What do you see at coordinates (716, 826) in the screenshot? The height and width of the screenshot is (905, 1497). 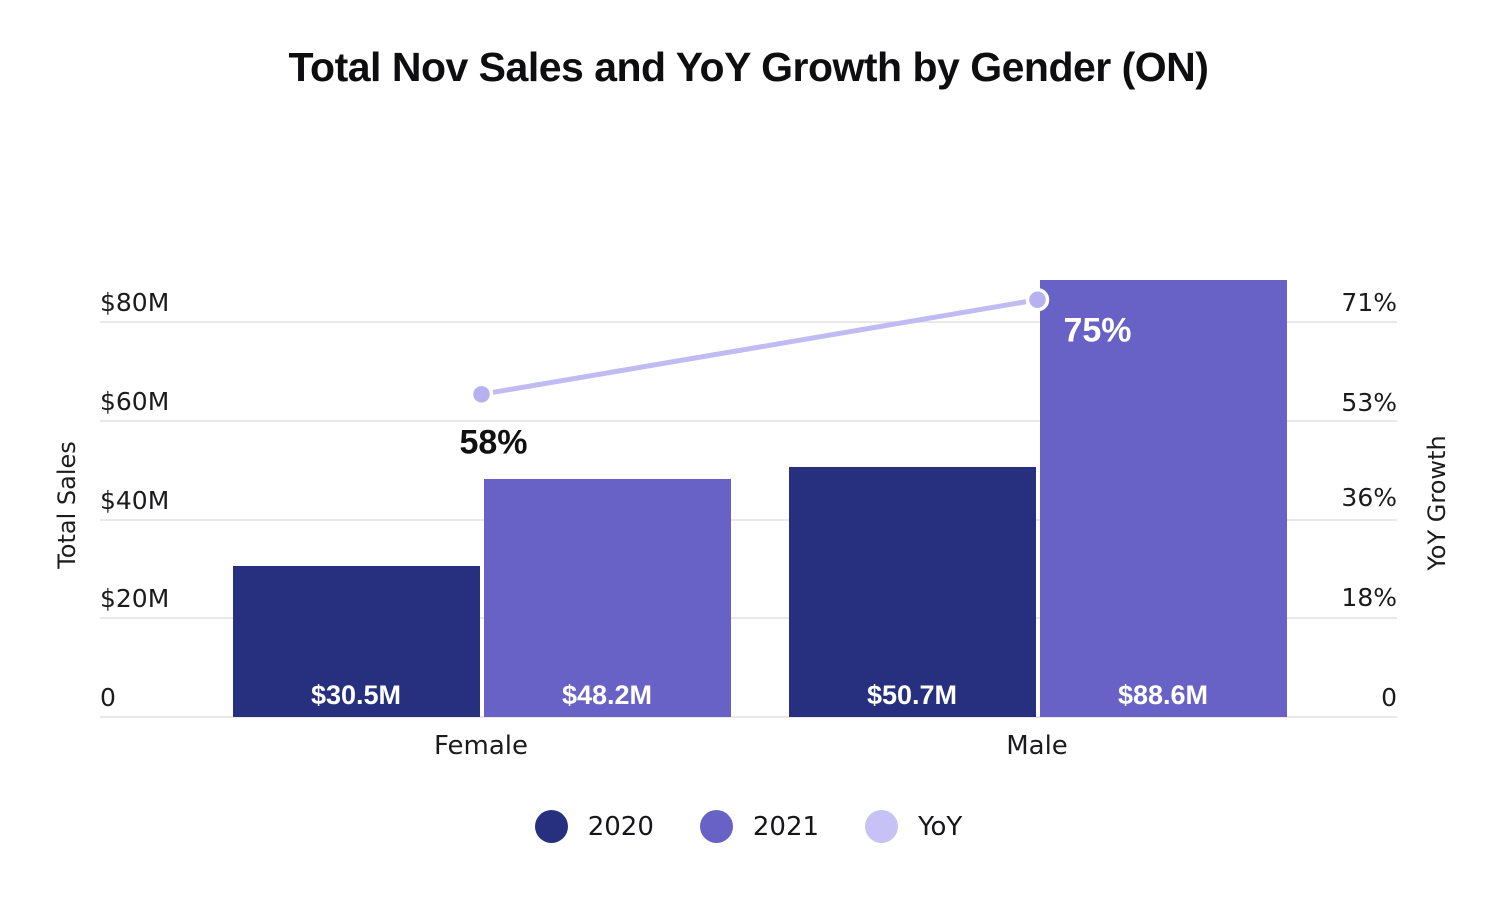 I see `legend-swatch-2021-icon` at bounding box center [716, 826].